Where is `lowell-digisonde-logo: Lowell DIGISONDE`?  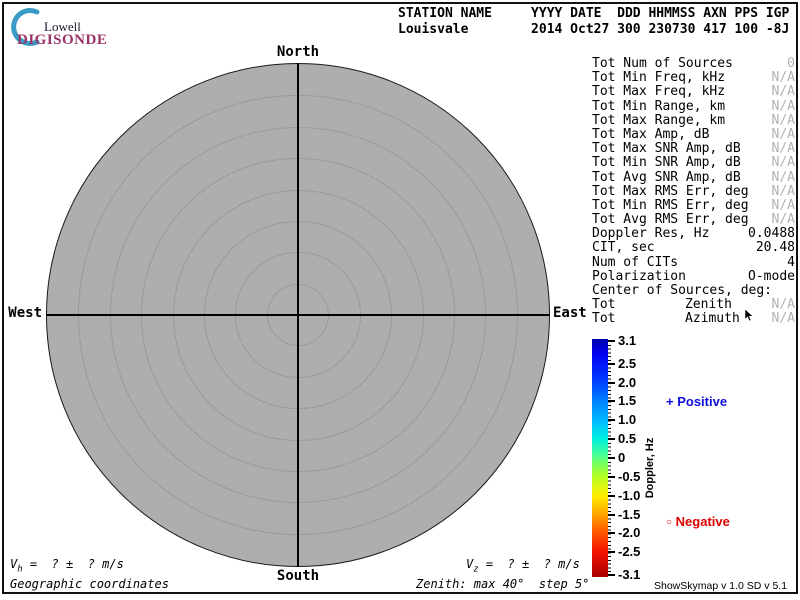 lowell-digisonde-logo: Lowell DIGISONDE is located at coordinates (73, 27).